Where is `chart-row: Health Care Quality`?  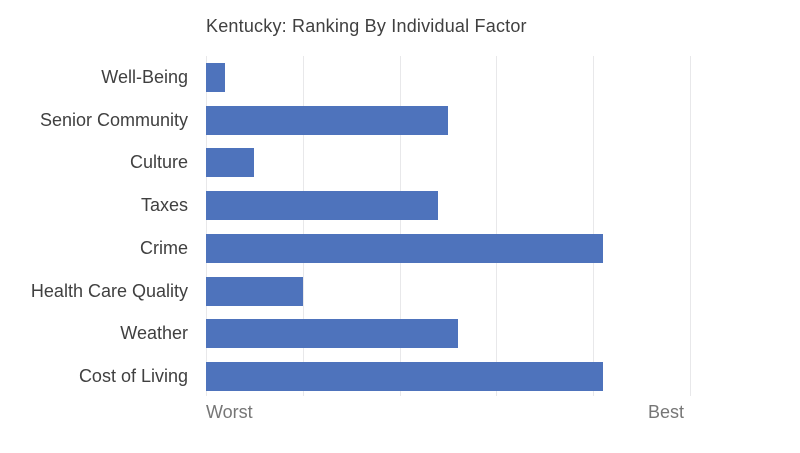
chart-row: Health Care Quality is located at coordinates (400, 291).